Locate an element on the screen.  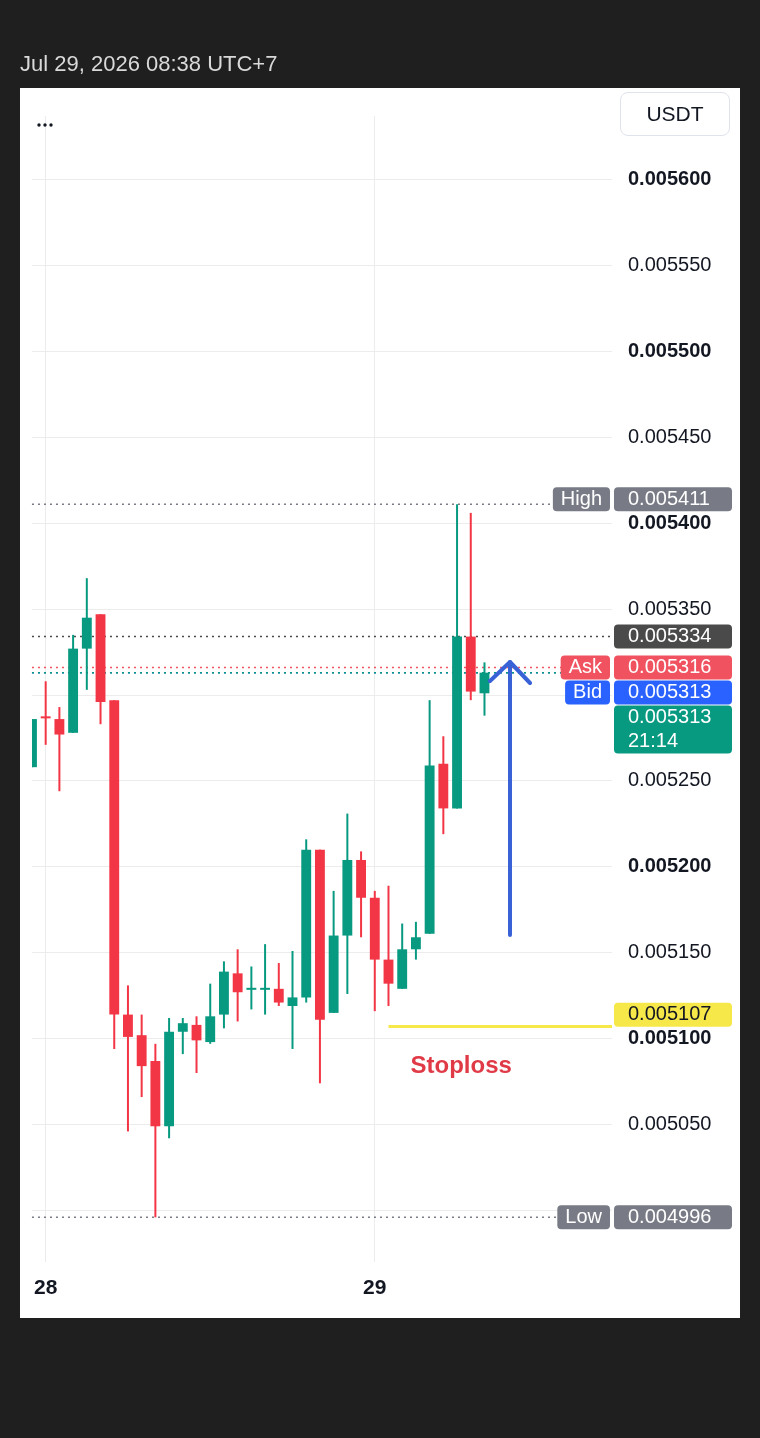
y-tick-label: 0.005500 is located at coordinates (670, 349).